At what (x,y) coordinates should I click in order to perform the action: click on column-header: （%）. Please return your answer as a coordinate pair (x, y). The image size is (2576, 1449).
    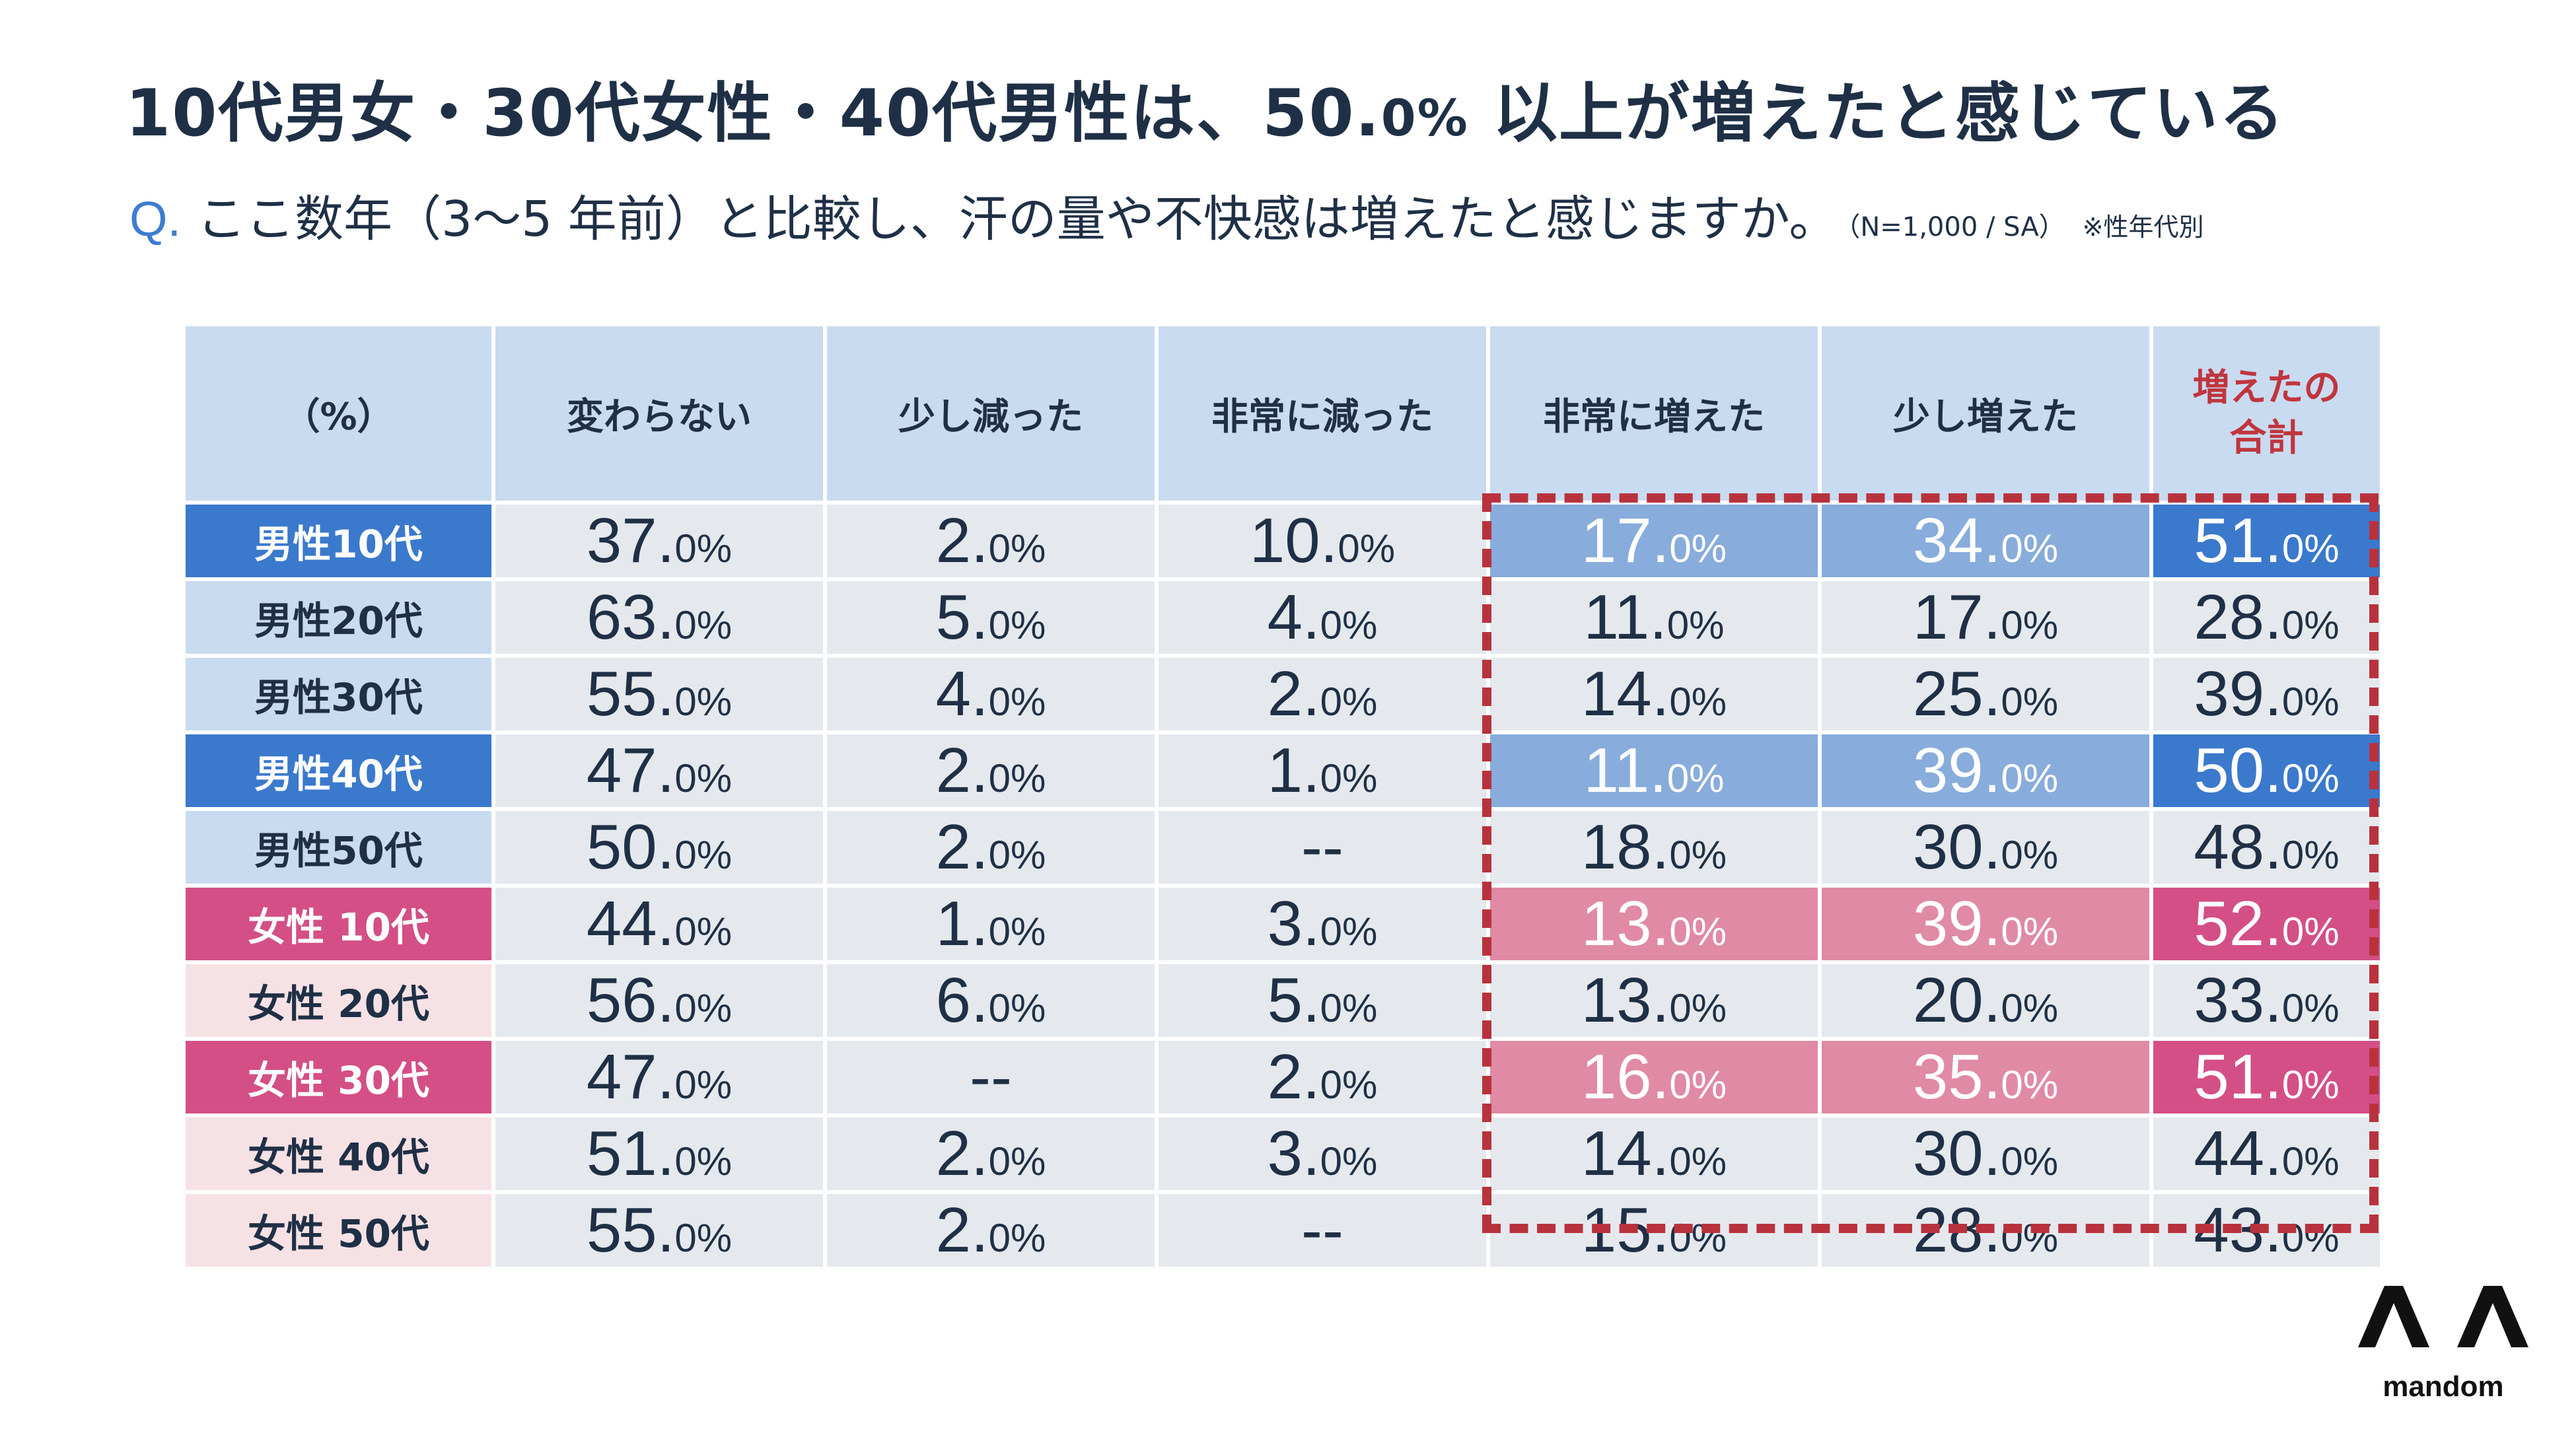
    Looking at the image, I should click on (338, 414).